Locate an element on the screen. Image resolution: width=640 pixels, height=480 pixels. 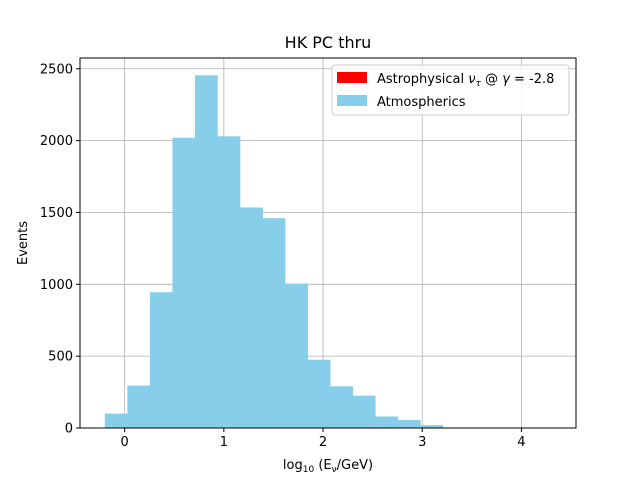
chart-title: HK PC thru is located at coordinates (328, 42).